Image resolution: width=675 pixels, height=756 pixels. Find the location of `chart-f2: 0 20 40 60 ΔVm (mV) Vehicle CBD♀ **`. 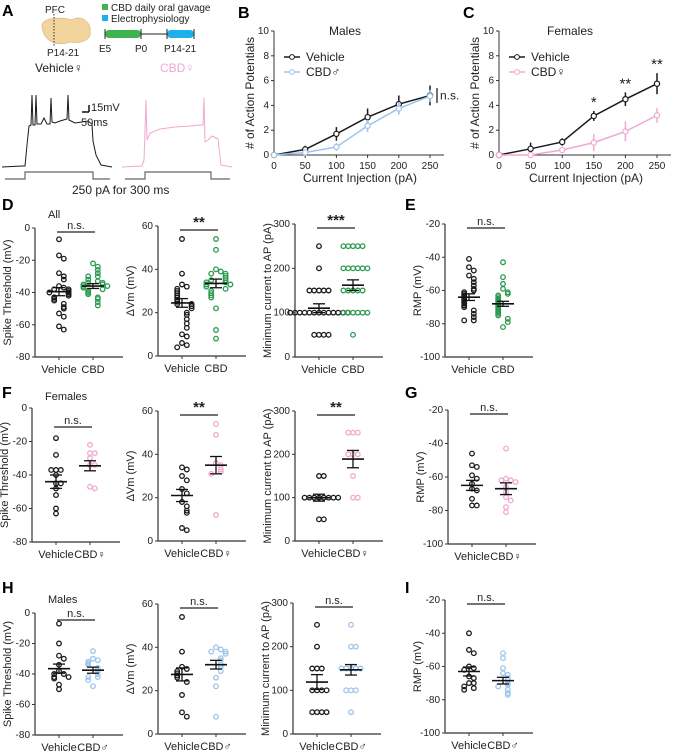

chart-f2: 0 20 40 60 ΔVm (mV) Vehicle CBD♀ ** is located at coordinates (185, 479).